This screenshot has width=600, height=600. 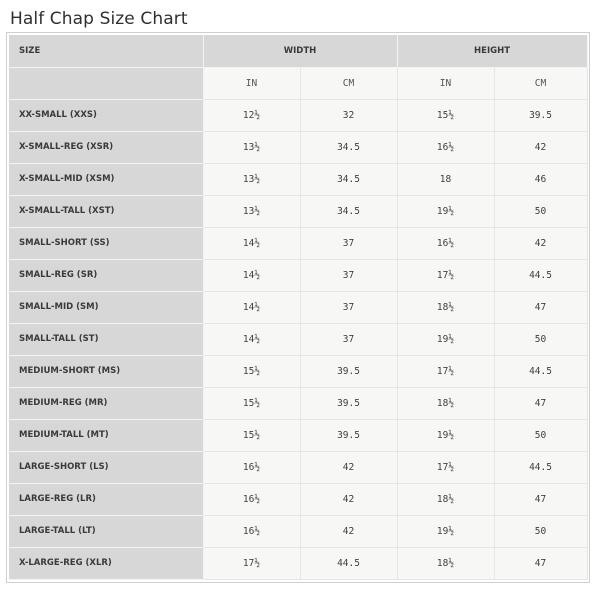 I want to click on size-cell: LARGE-TALL (LT), so click(x=106, y=531).